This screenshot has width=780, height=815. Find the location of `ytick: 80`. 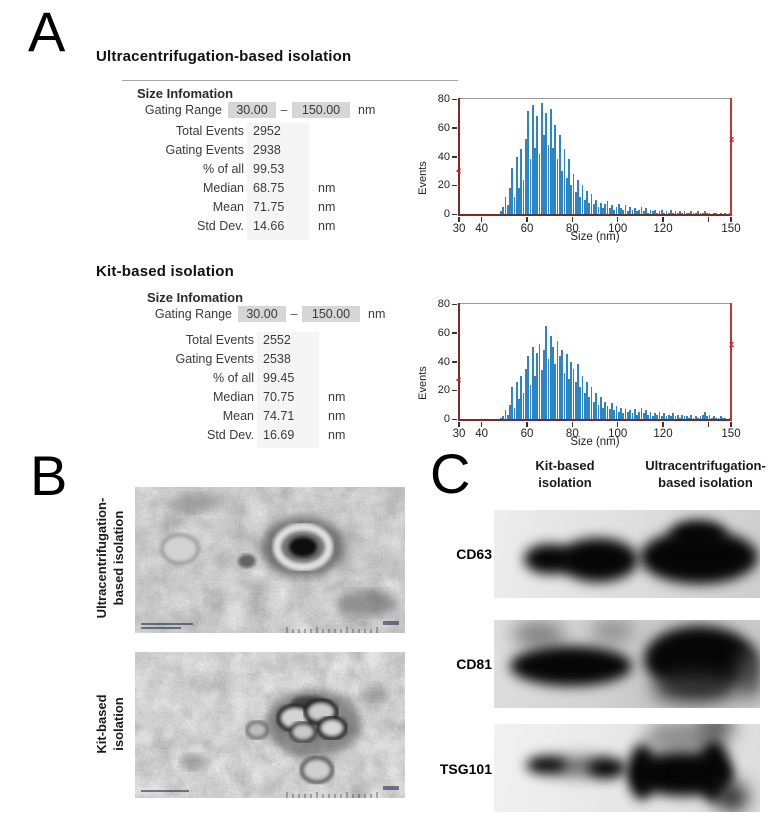

ytick: 80 is located at coordinates (443, 99).